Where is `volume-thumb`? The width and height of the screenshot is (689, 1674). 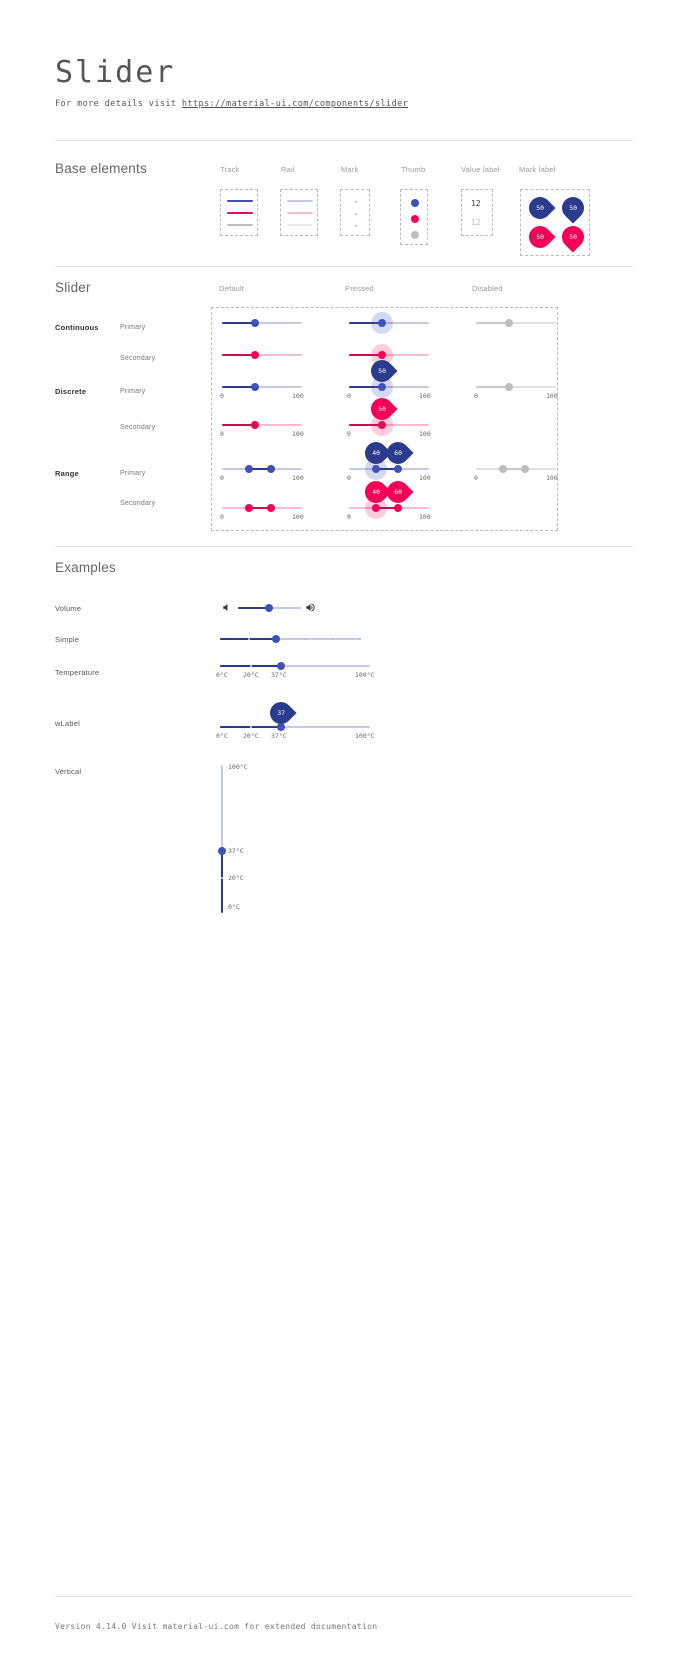
volume-thumb is located at coordinates (269, 608).